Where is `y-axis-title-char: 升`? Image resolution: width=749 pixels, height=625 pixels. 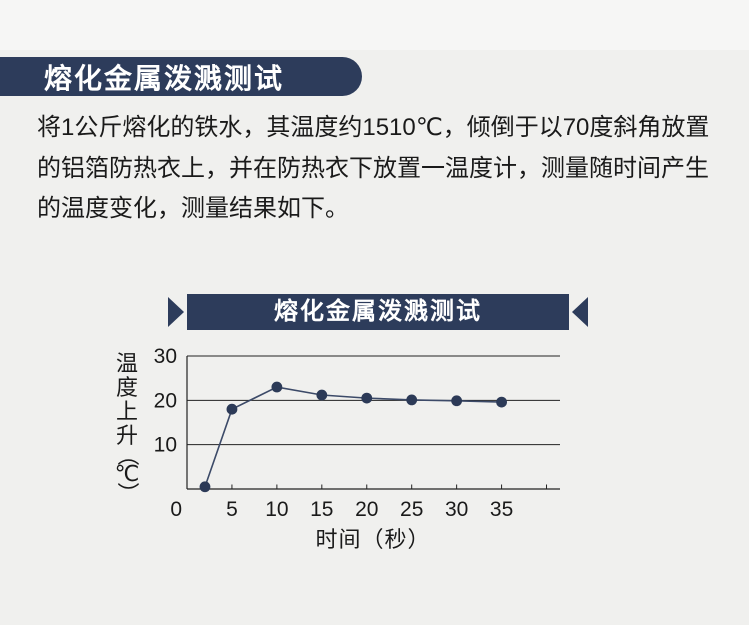
y-axis-title-char: 升 is located at coordinates (126, 435).